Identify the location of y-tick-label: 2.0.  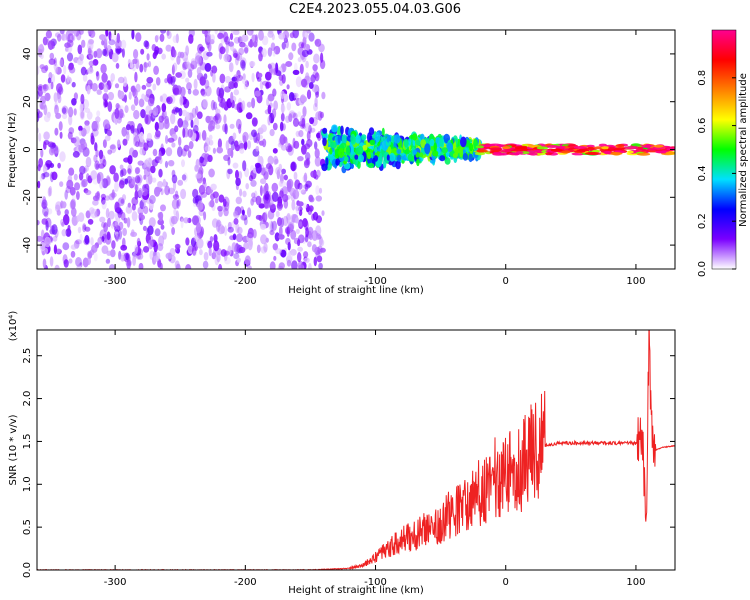
(27, 399).